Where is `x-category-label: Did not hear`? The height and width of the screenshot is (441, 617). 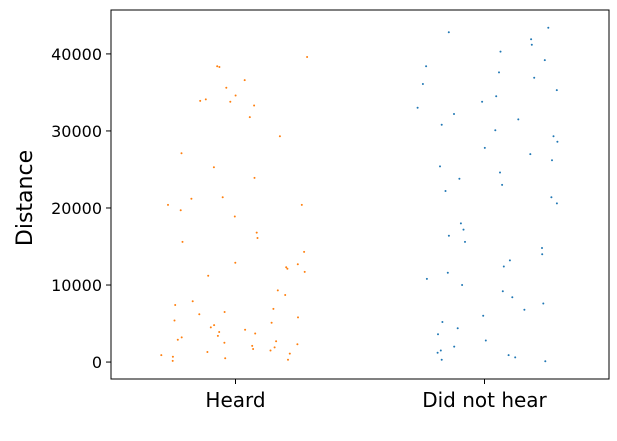 x-category-label: Did not hear is located at coordinates (484, 400).